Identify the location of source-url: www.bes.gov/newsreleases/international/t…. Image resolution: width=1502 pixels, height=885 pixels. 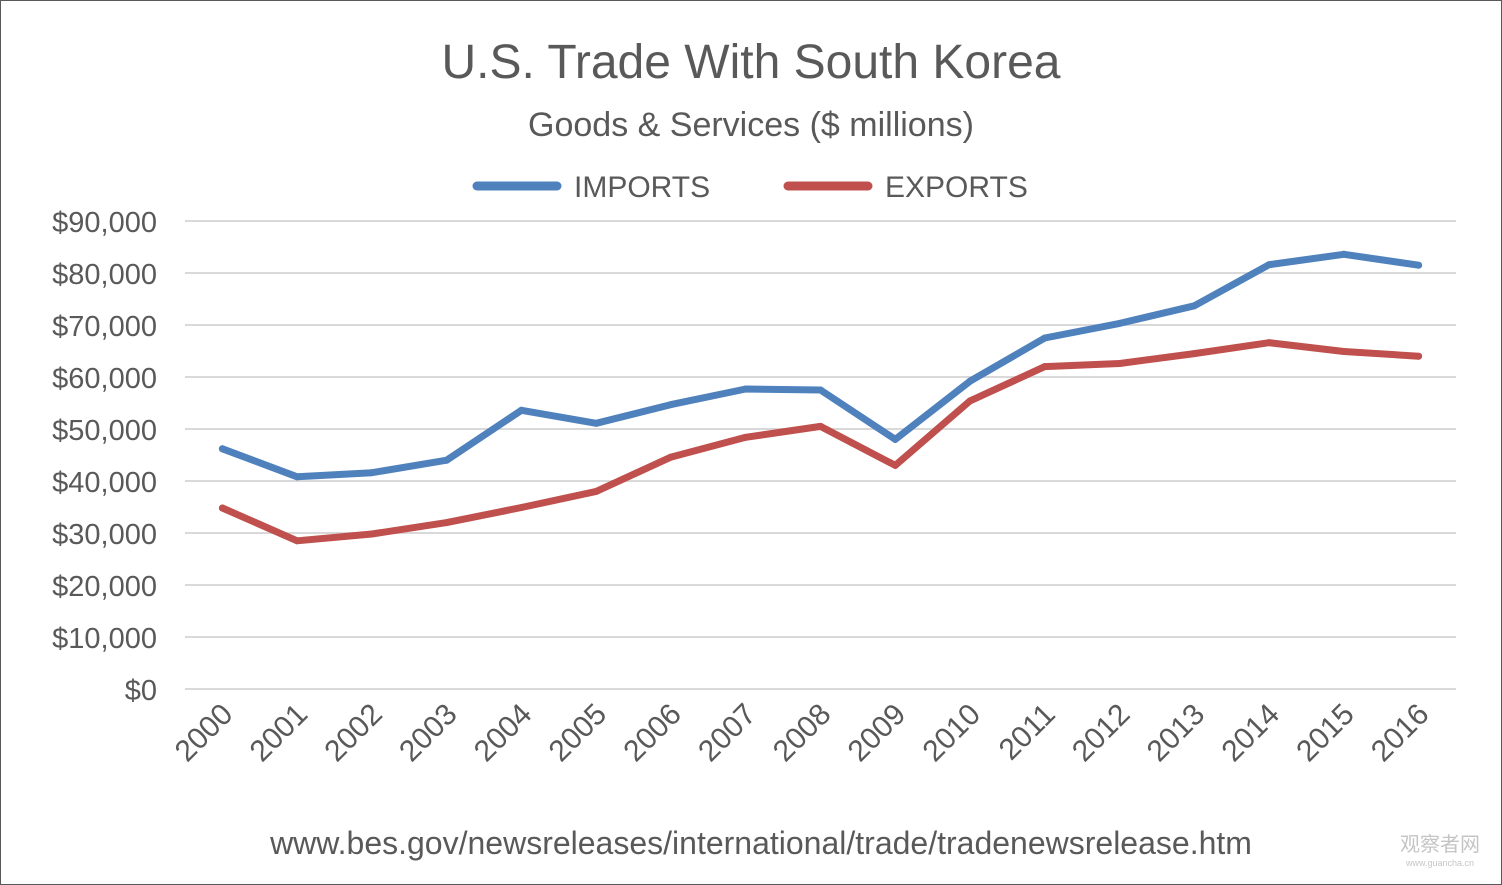
(760, 843).